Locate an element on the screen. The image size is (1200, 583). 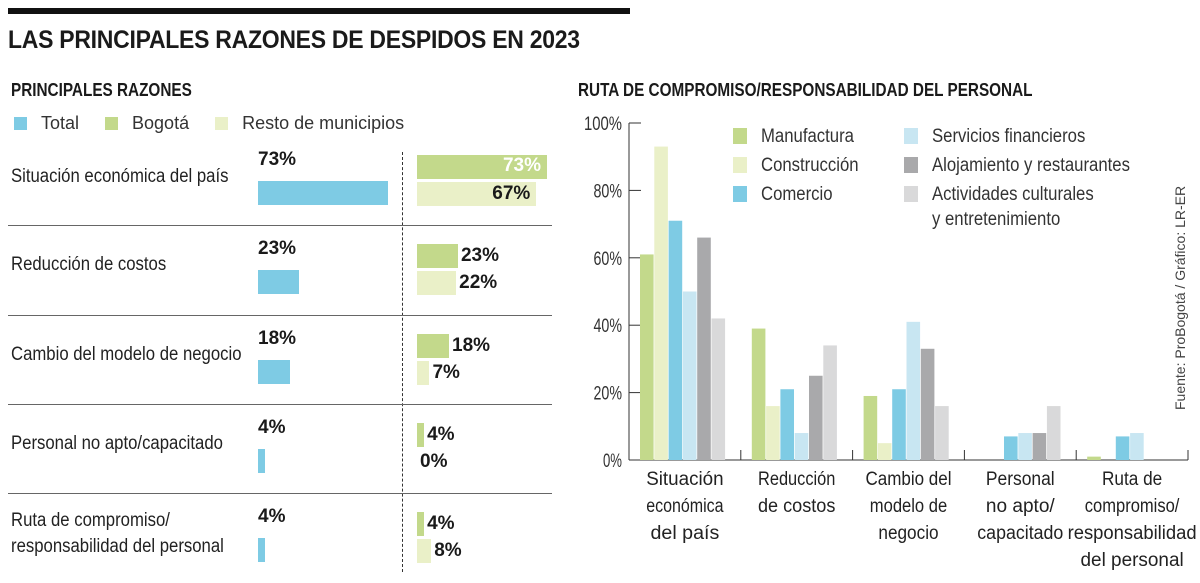
legend-label: Alojamiento y restaurantes is located at coordinates (1031, 165).